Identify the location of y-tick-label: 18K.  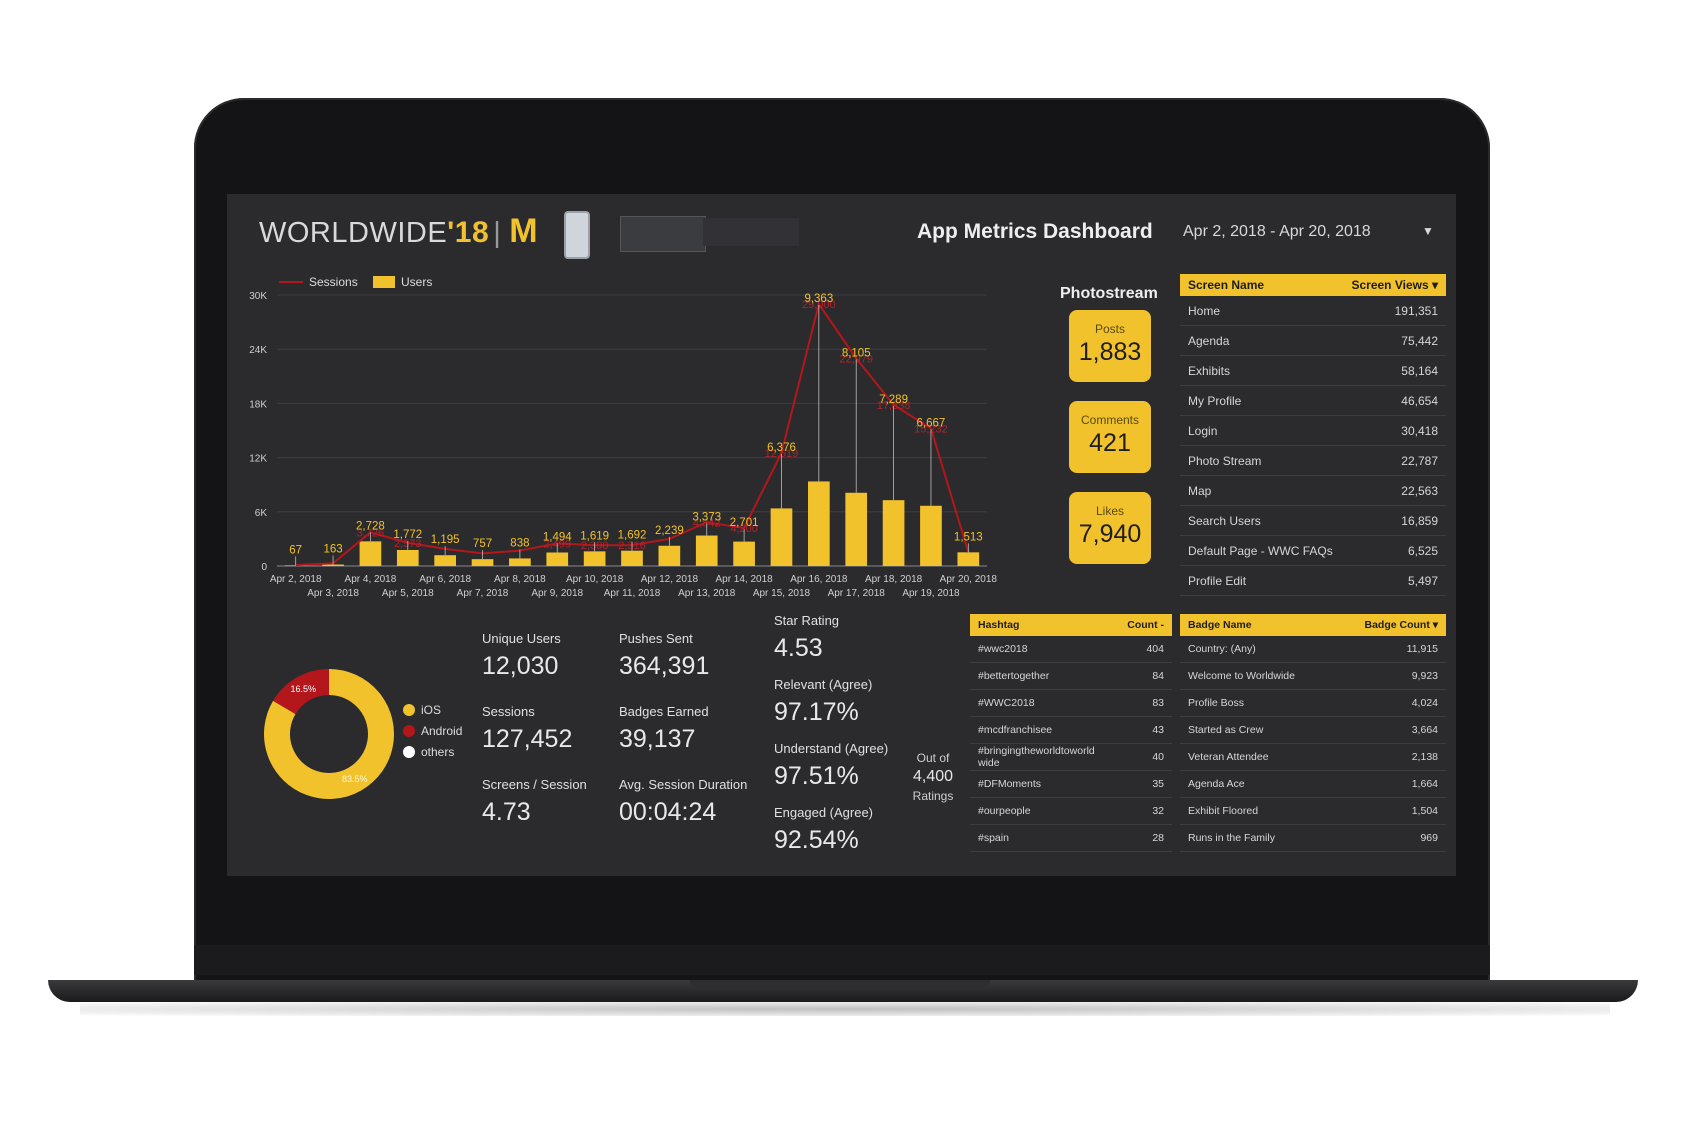
(258, 404).